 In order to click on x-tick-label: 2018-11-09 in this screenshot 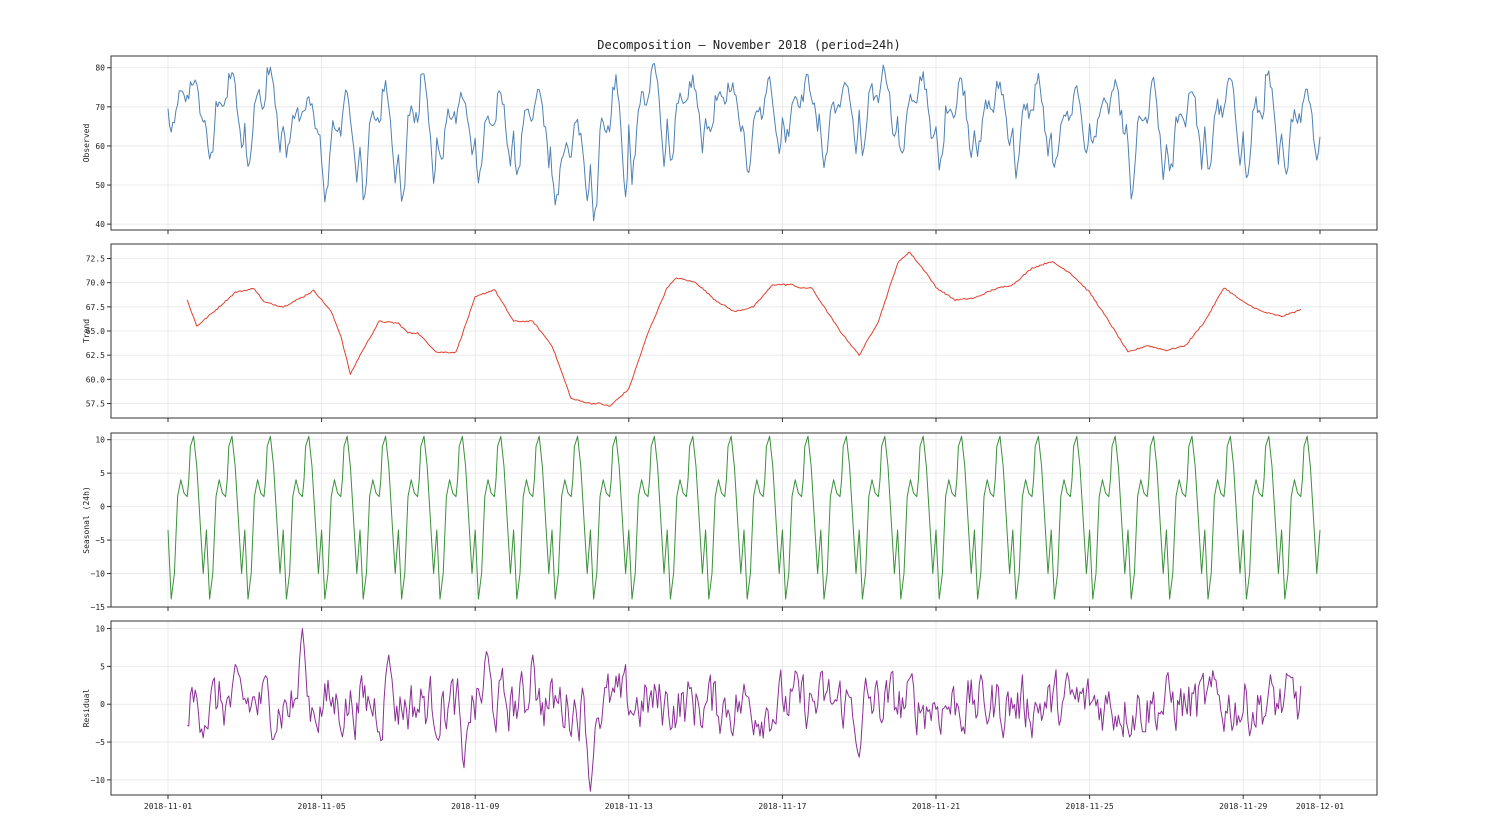, I will do `click(475, 806)`.